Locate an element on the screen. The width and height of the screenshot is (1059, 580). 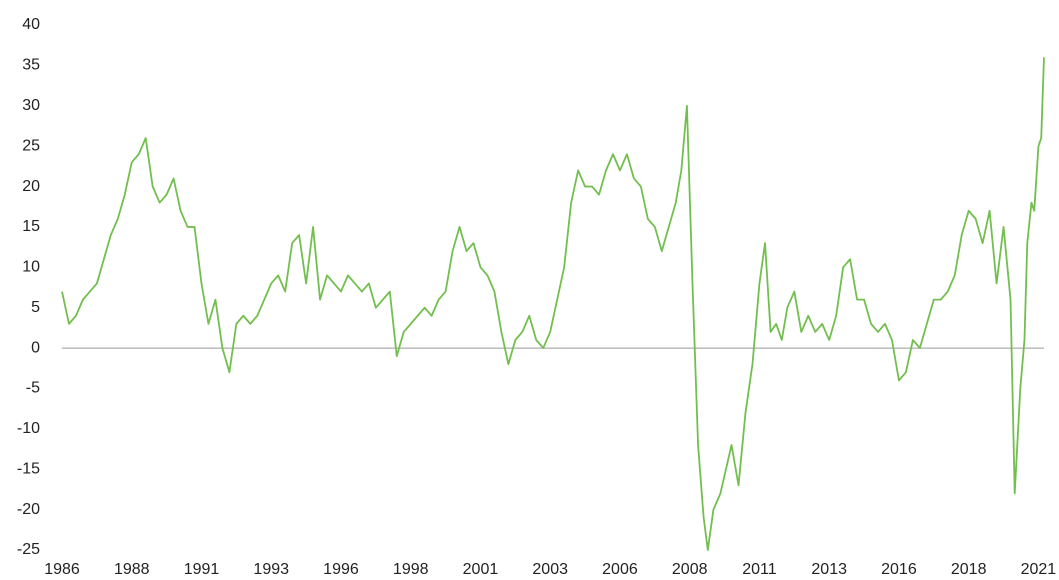
x-tick-label: 2008 is located at coordinates (690, 569).